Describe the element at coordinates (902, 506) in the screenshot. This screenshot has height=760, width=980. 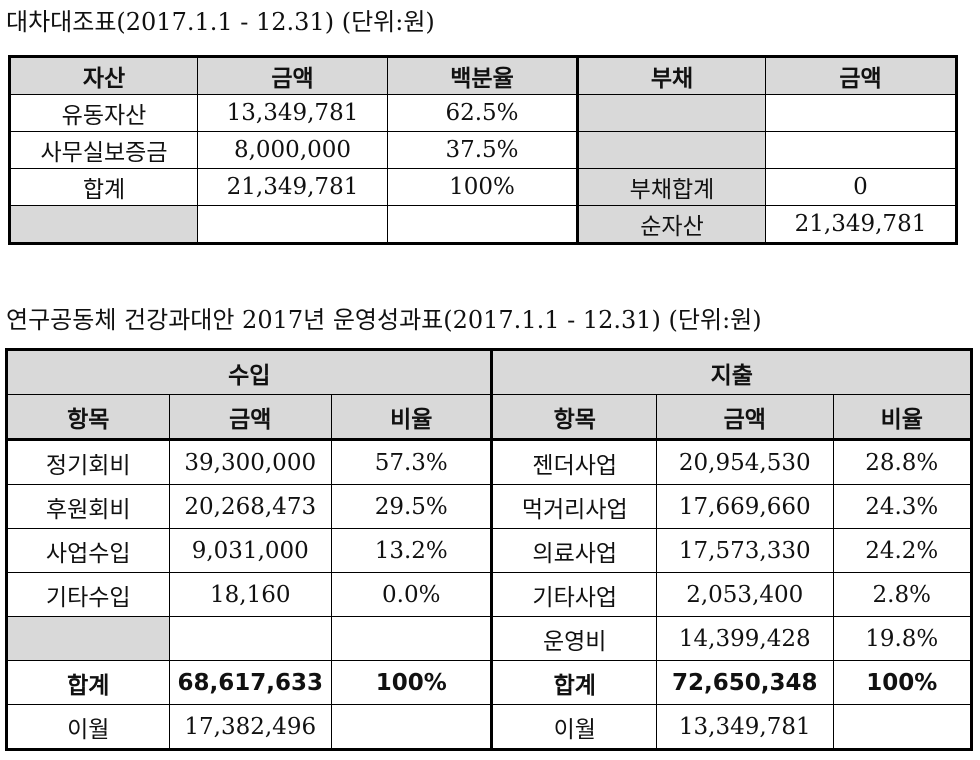
I see `expense-ratio-cell: 24.3%` at that location.